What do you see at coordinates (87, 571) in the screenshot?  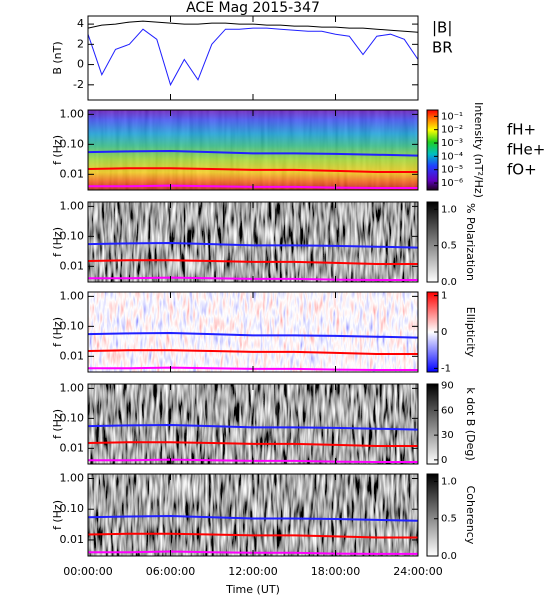 I see `x-tick-label: 00:00:00` at bounding box center [87, 571].